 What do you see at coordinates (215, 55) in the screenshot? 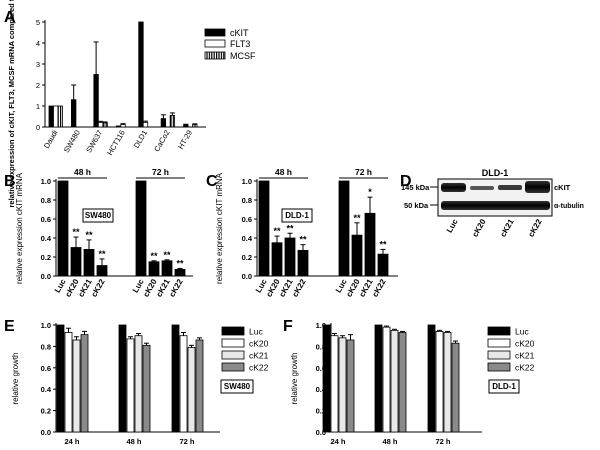
I see `legend-a-swatch-mcsf` at bounding box center [215, 55].